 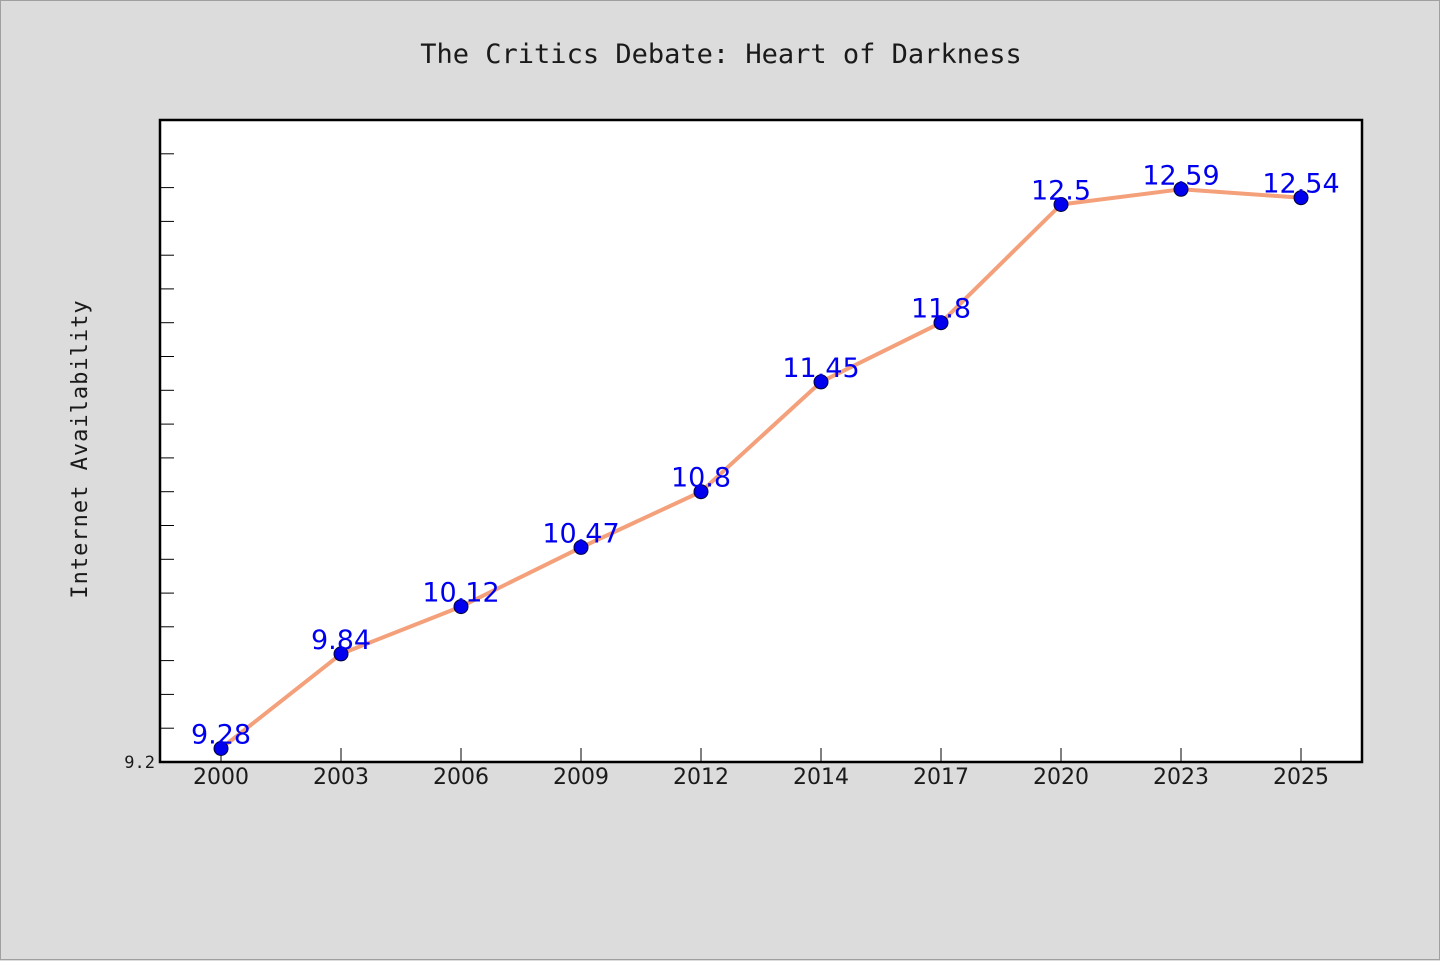 What do you see at coordinates (461, 777) in the screenshot?
I see `x-tick-label: 2006` at bounding box center [461, 777].